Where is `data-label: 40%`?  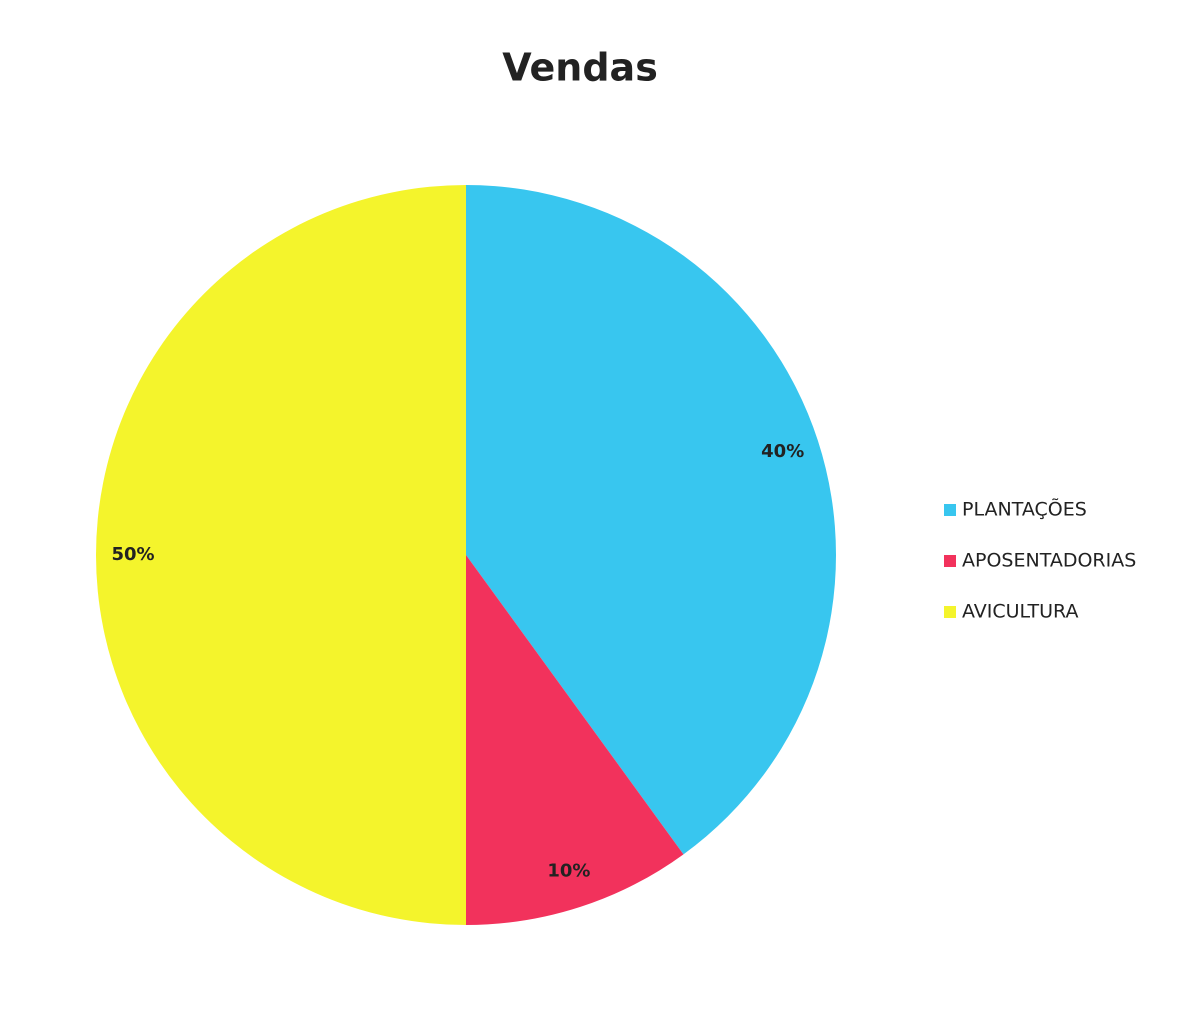
data-label: 40% is located at coordinates (782, 451).